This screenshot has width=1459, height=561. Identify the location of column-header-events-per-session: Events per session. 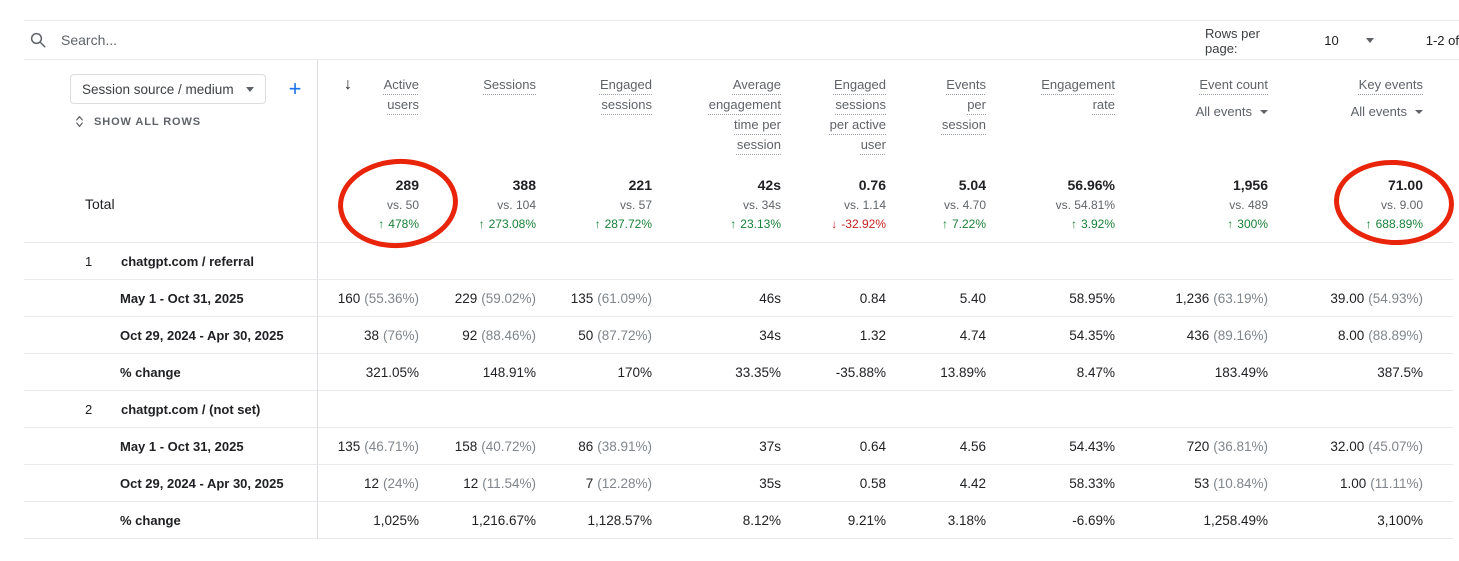
(963, 104).